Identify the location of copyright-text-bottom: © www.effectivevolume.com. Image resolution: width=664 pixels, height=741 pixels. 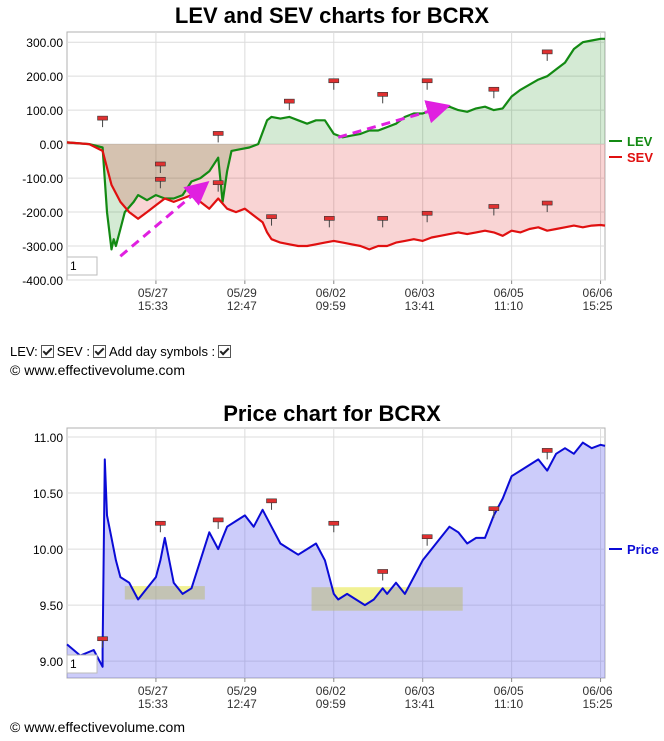
(98, 727).